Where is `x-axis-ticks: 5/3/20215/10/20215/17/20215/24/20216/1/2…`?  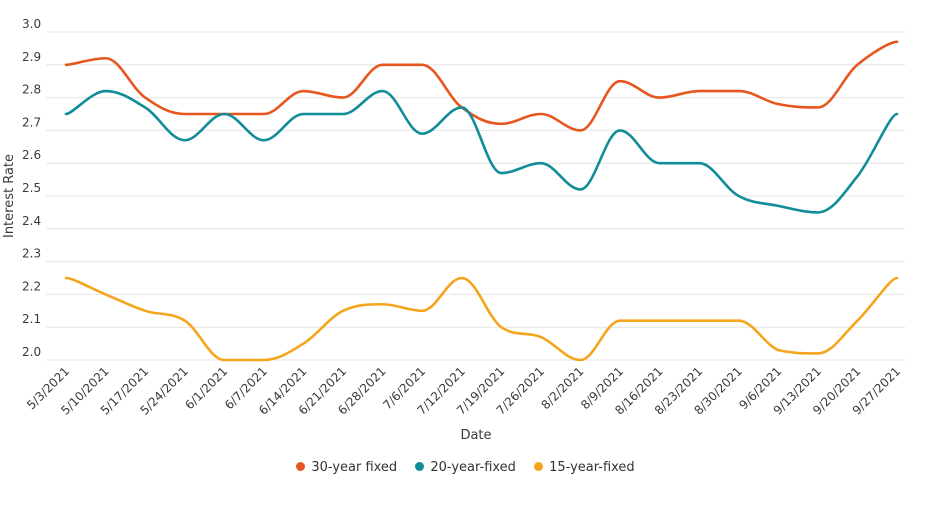
x-axis-ticks: 5/3/20215/10/20215/17/20215/24/20216/1/2… is located at coordinates (463, 390).